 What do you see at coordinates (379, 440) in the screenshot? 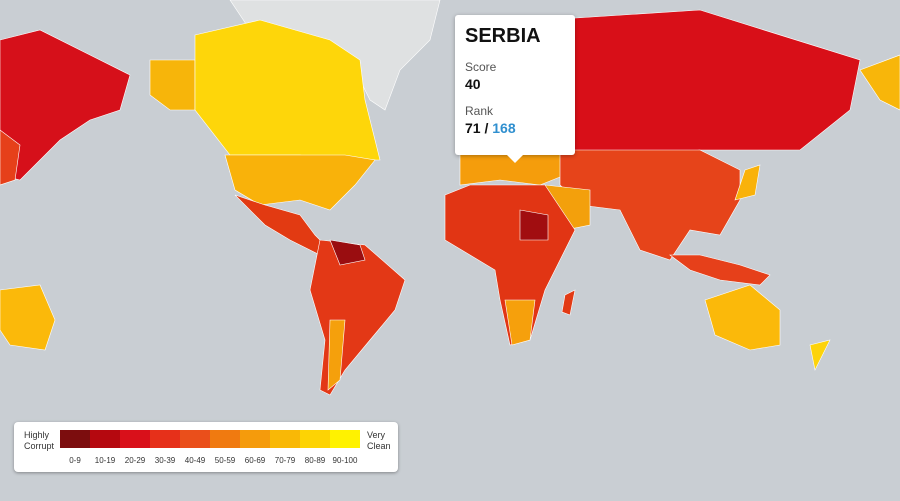
I see `legend-high: Very Clean` at bounding box center [379, 440].